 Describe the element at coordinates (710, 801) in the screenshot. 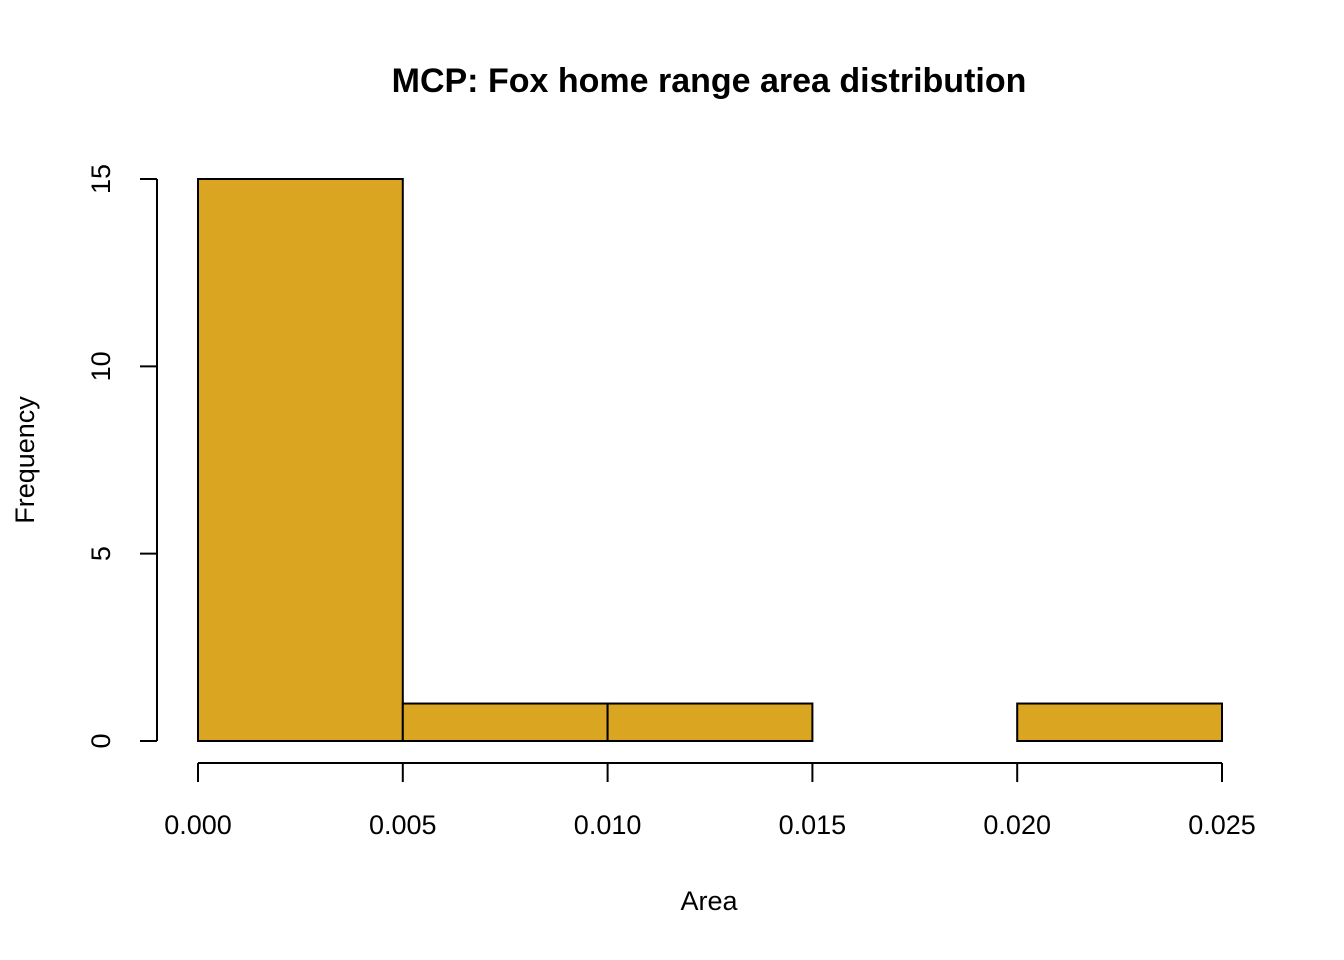

I see `x-axis: 0.000 0.005 0.010 0.015 0.020 0.025` at that location.